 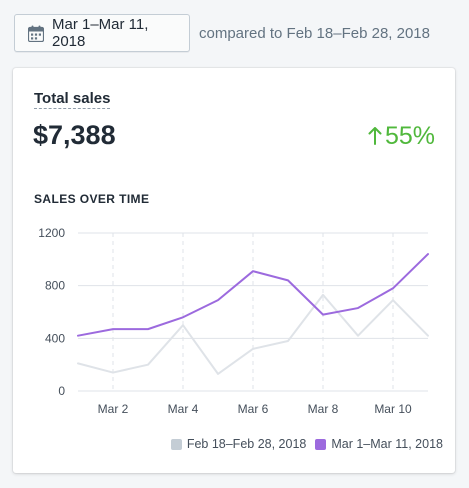 I want to click on x-tick-label: Mar 2, so click(x=113, y=409).